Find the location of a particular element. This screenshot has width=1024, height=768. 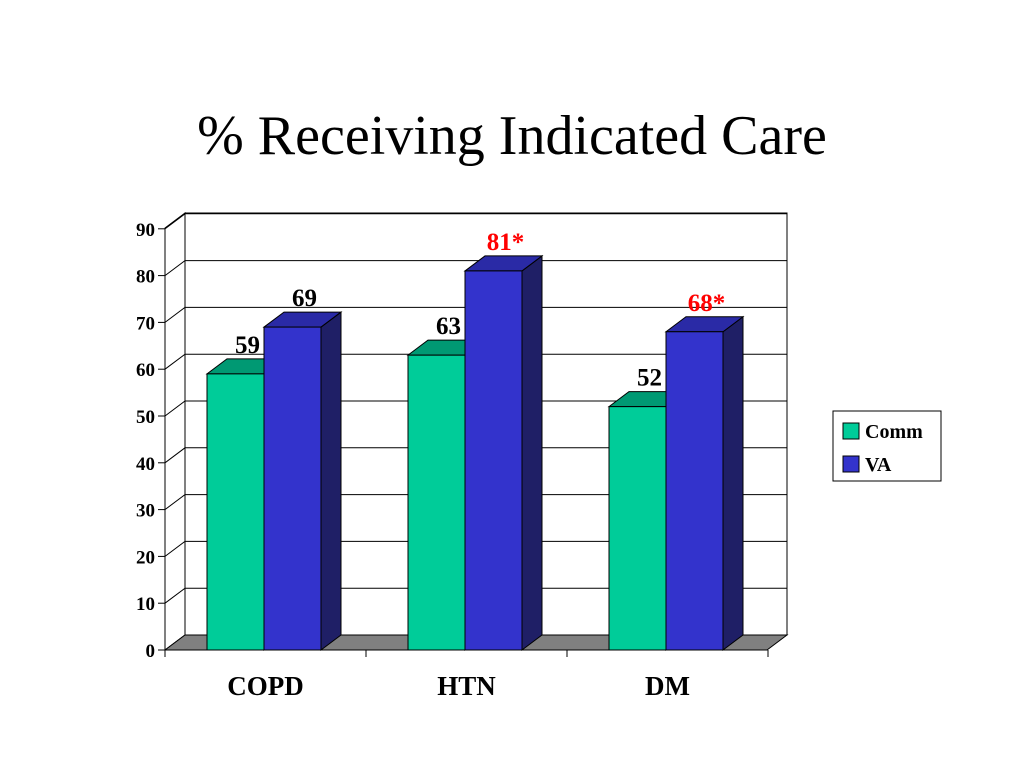

y-tick-label: 60 is located at coordinates (145, 370).